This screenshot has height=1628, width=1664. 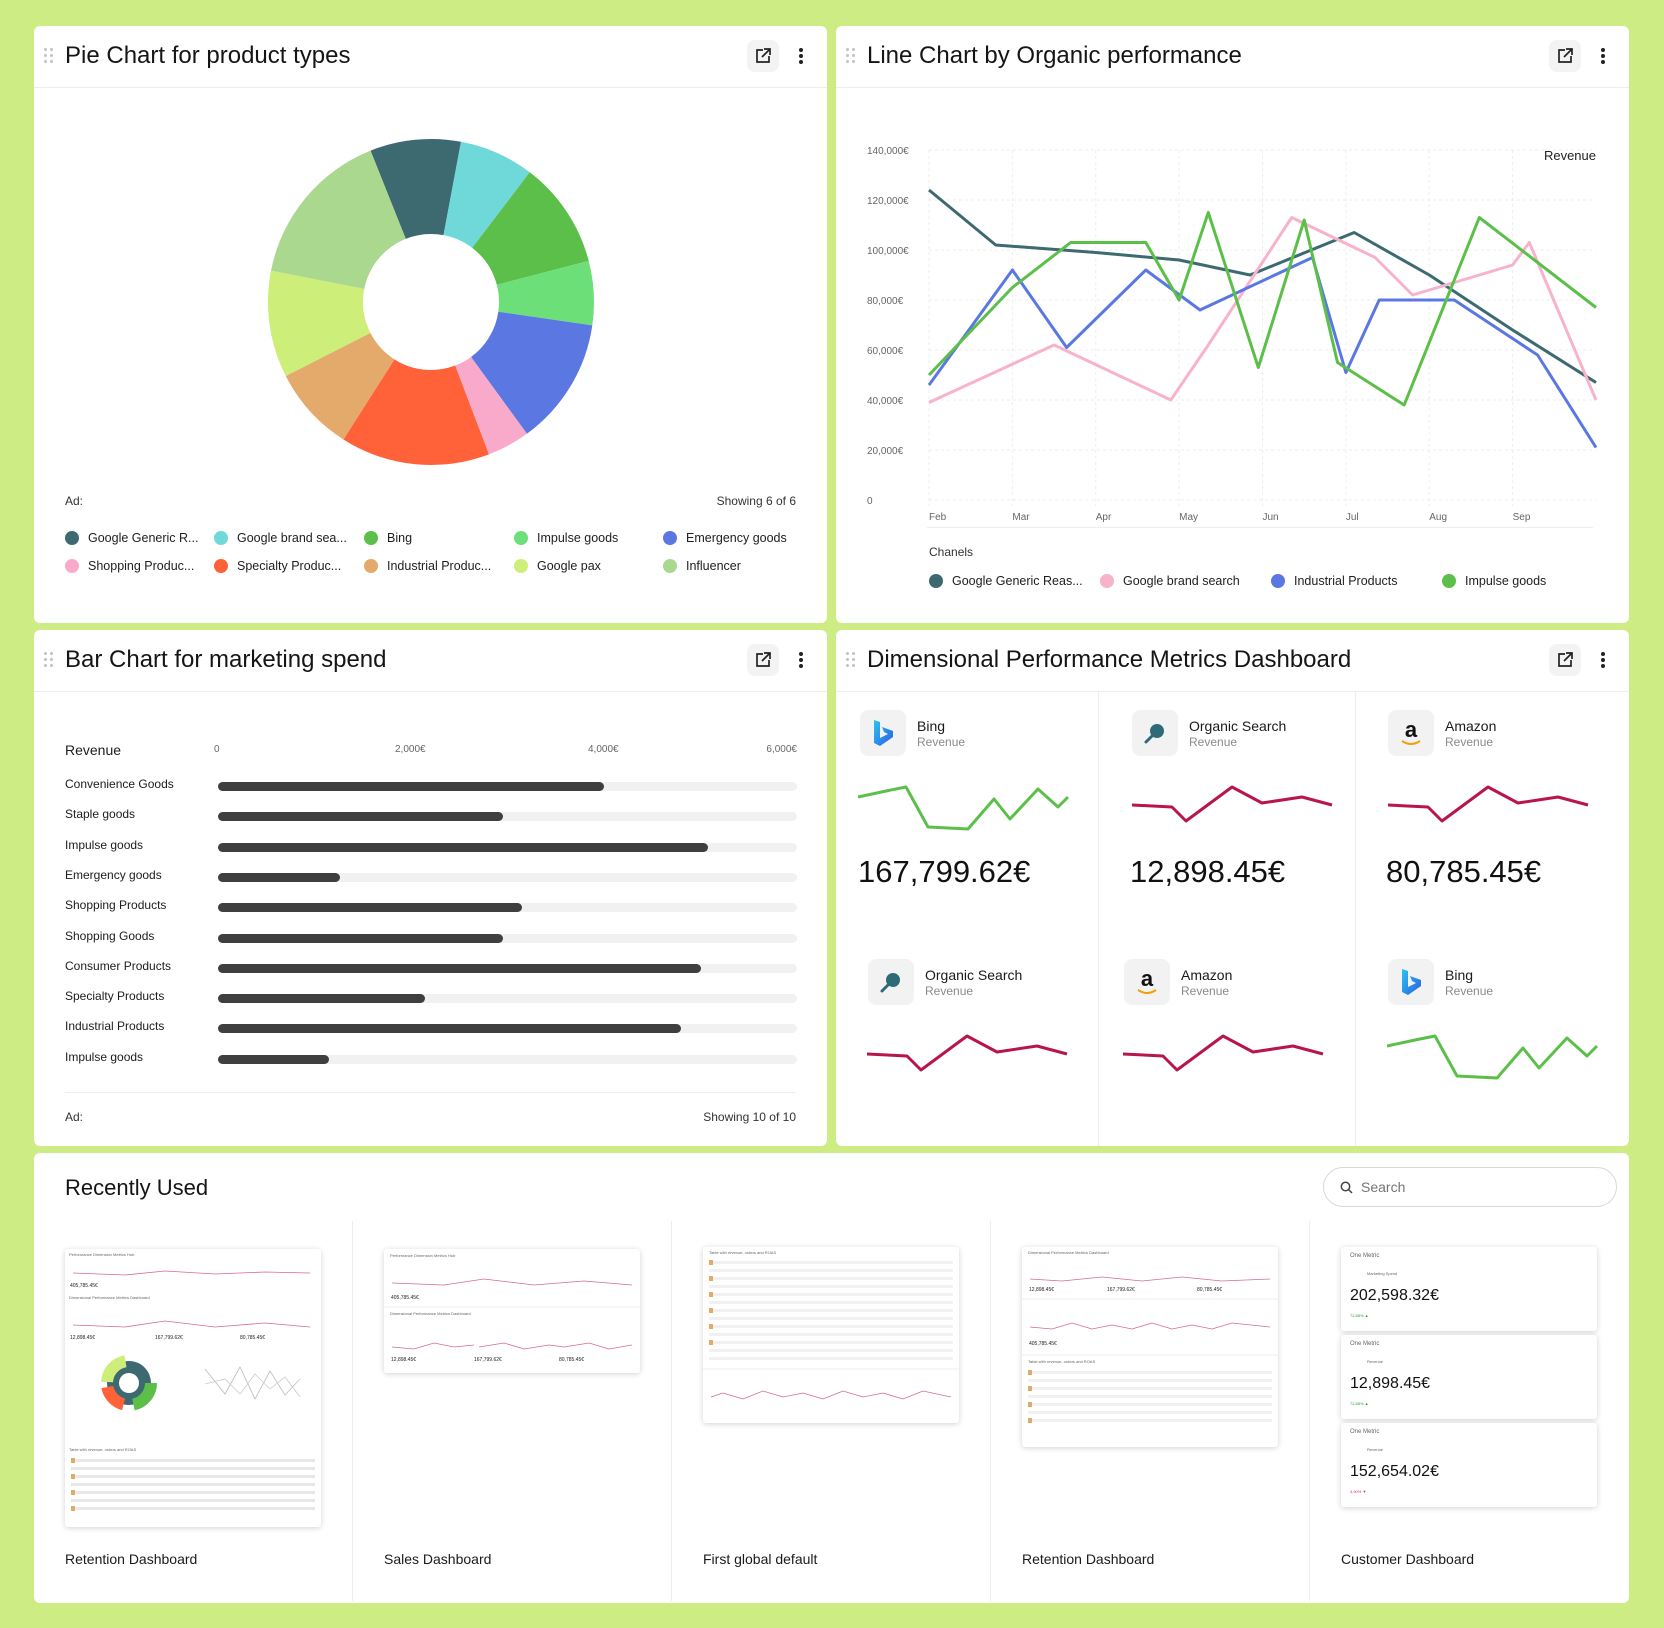 What do you see at coordinates (1232, 57) in the screenshot?
I see `card-header: Line Chart by Organic performance` at bounding box center [1232, 57].